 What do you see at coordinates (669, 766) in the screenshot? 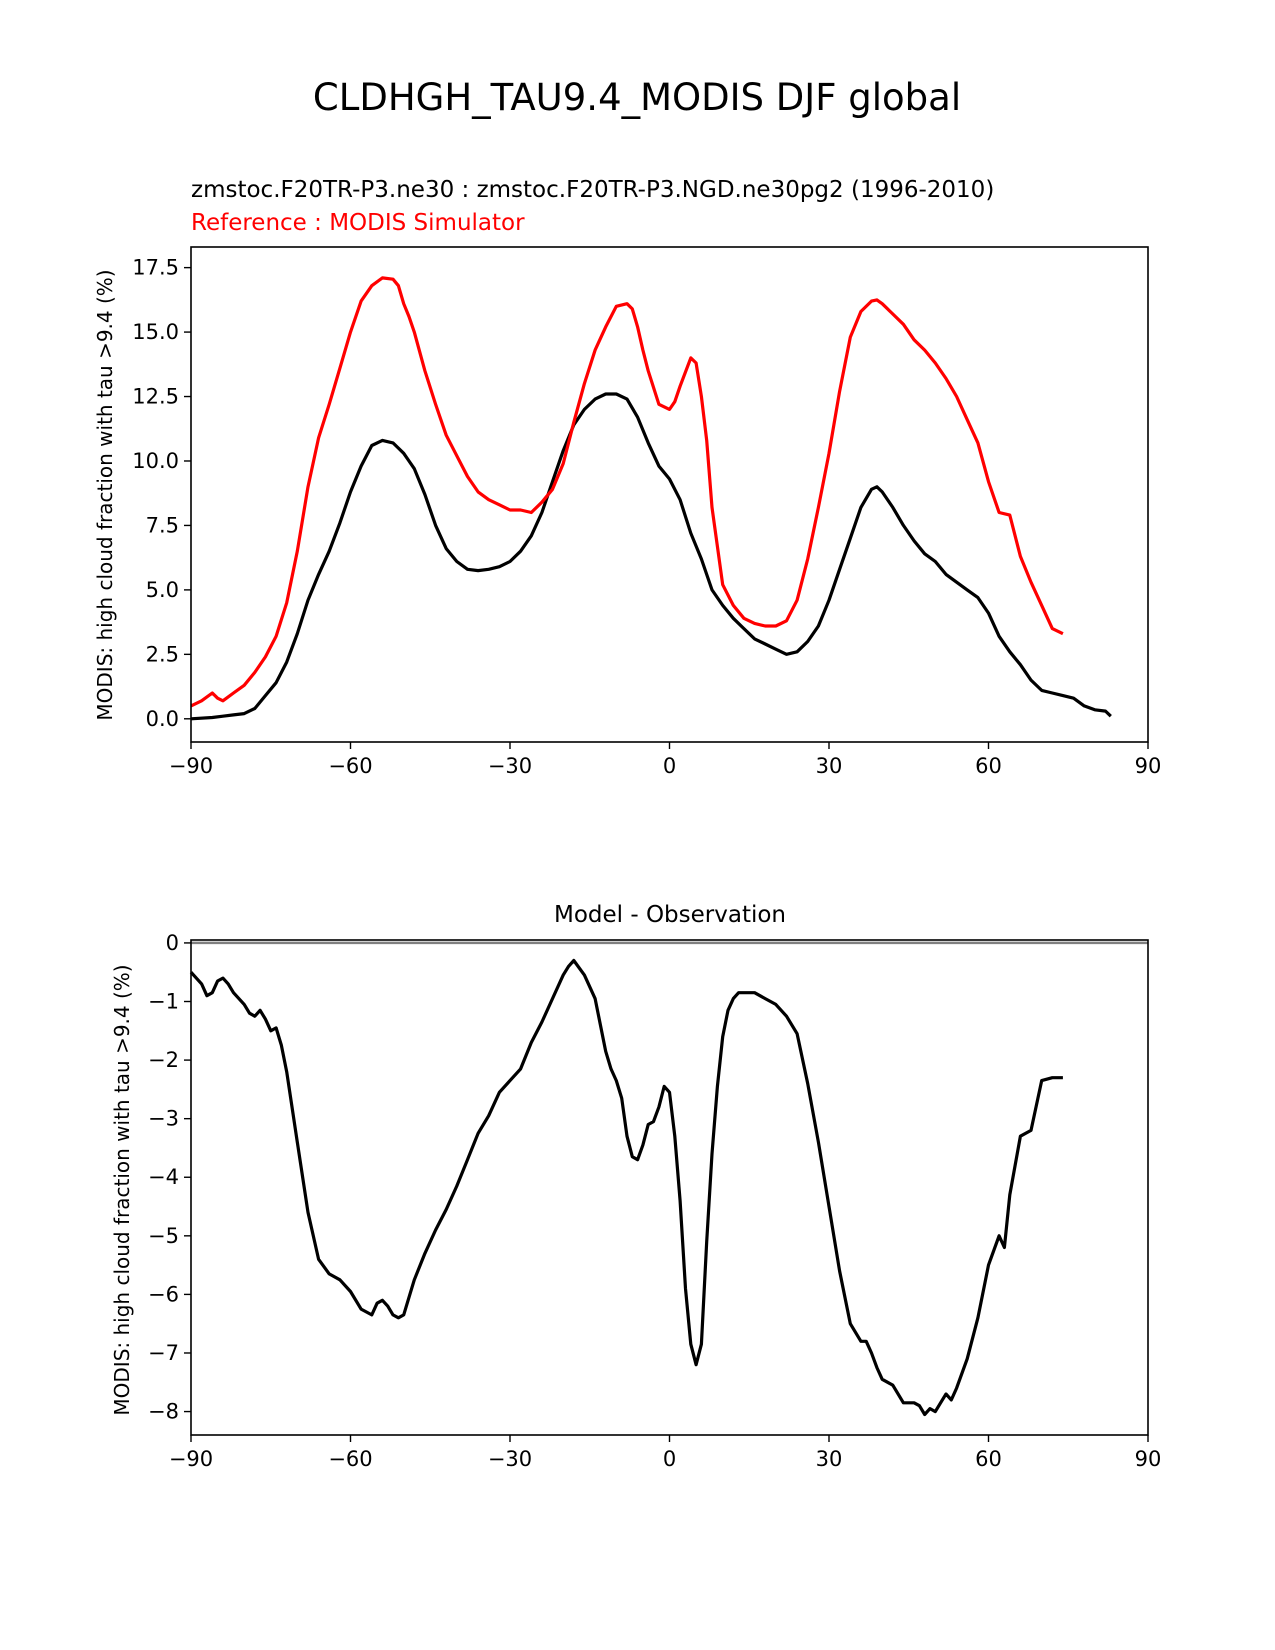
I see `top-x-tick-label: 0` at bounding box center [669, 766].